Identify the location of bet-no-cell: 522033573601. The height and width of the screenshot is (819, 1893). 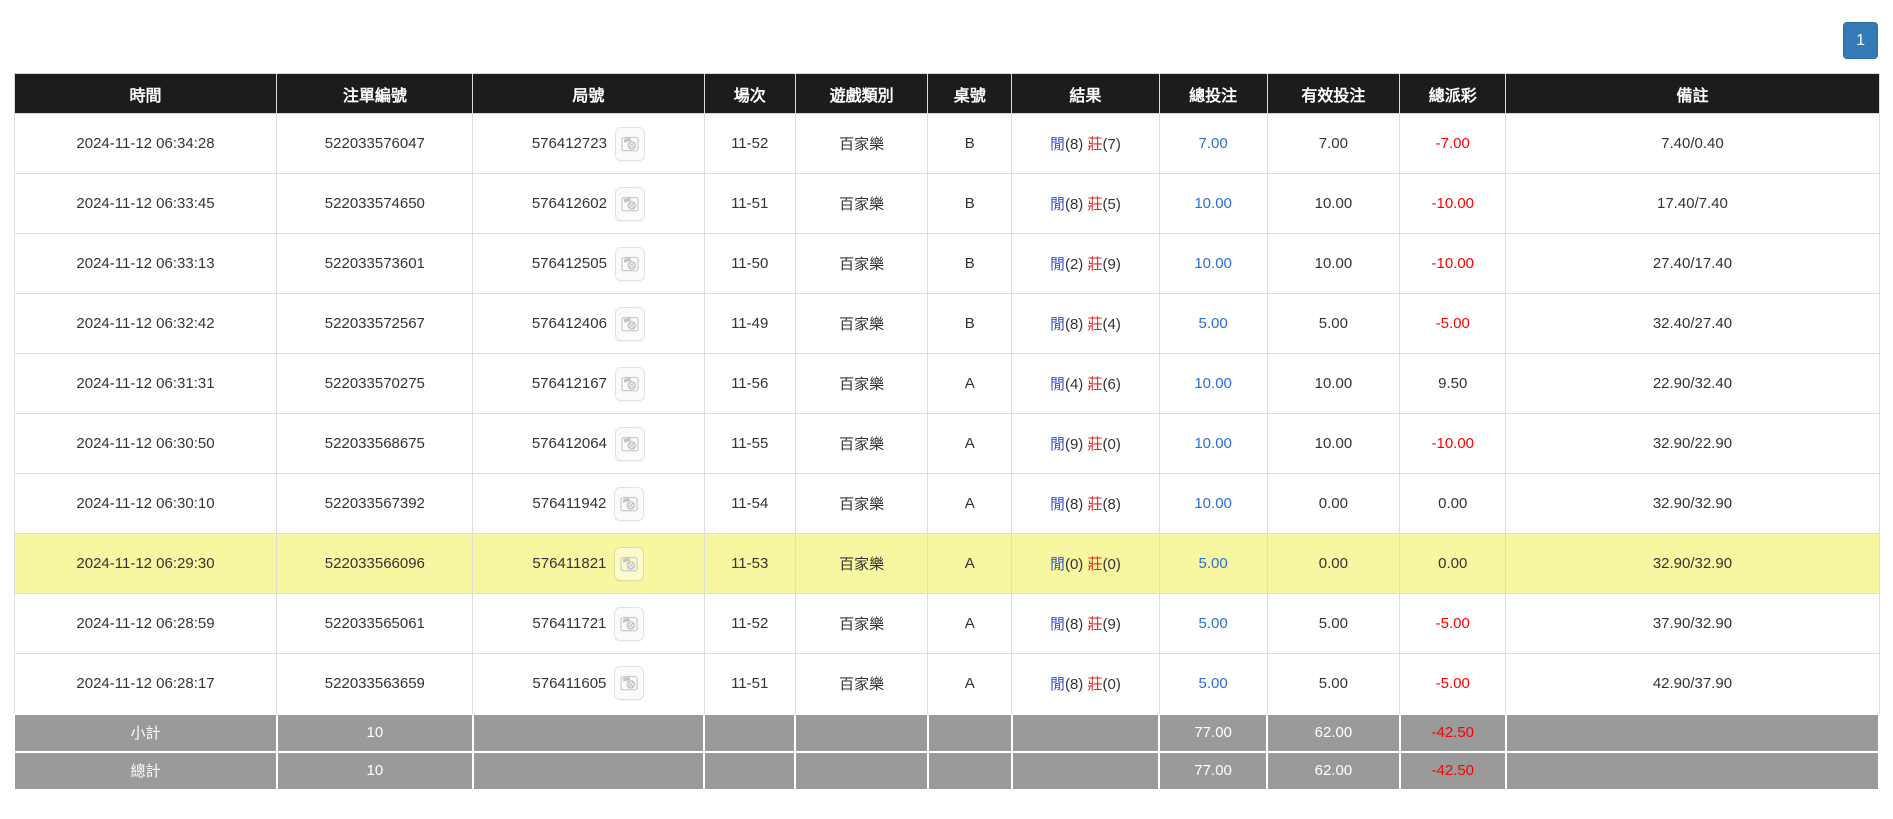
(375, 263).